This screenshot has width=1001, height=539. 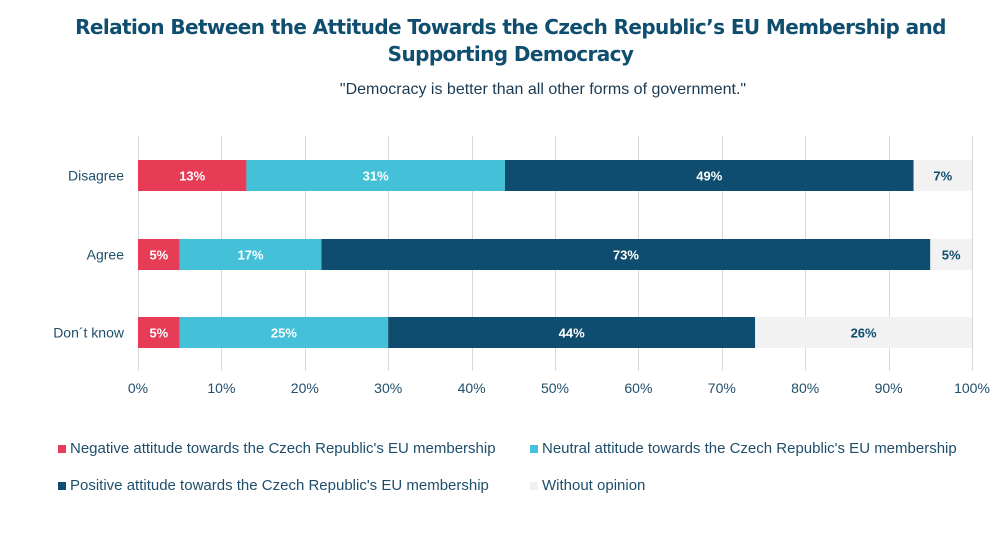 What do you see at coordinates (106, 255) in the screenshot?
I see `category-label: Agree` at bounding box center [106, 255].